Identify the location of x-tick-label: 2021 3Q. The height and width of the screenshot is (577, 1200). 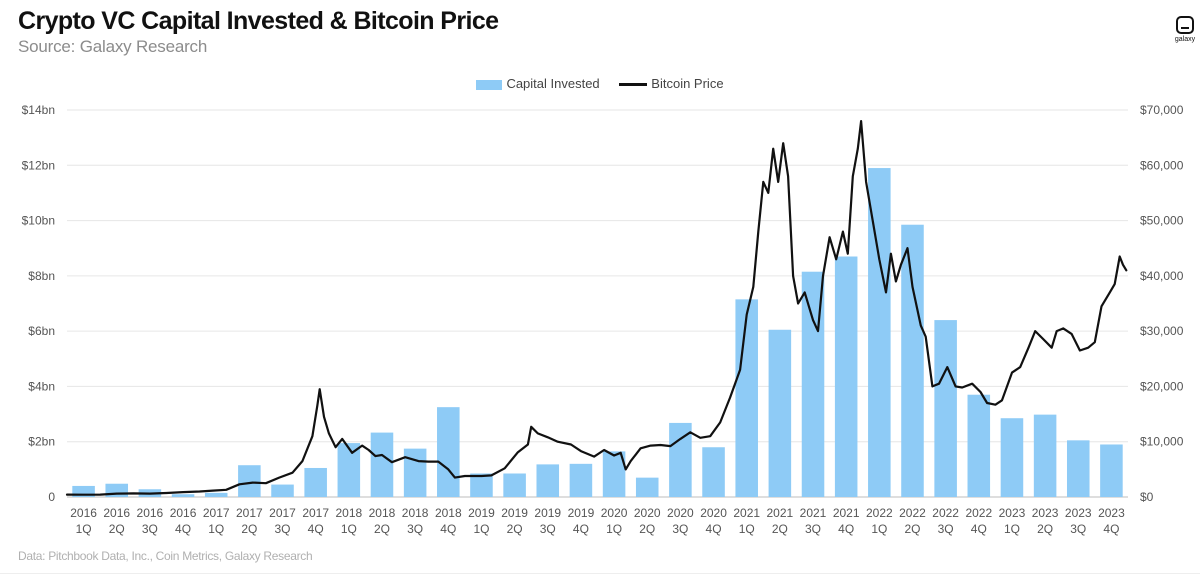
(813, 521).